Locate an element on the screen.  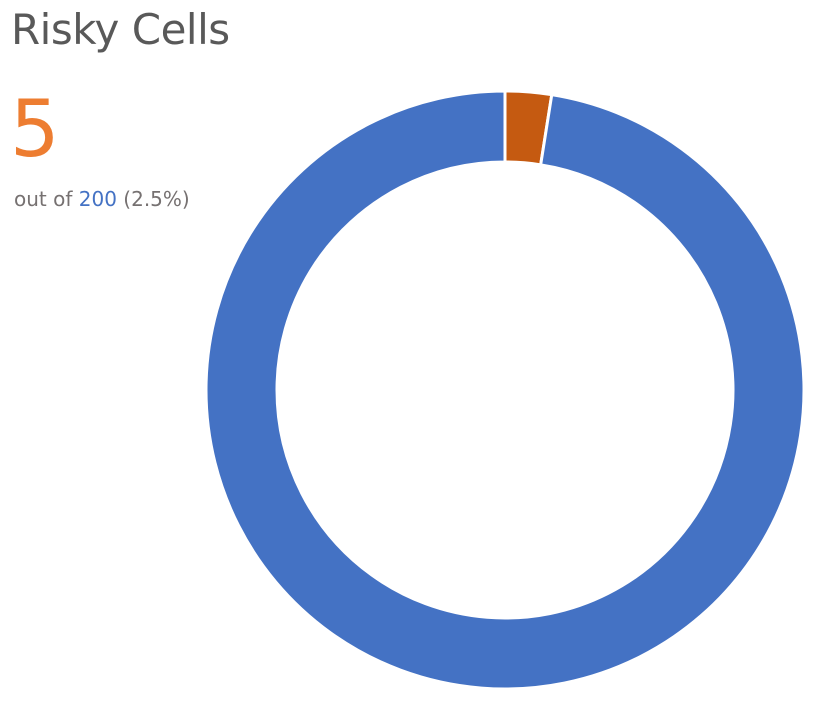
summary-prefix: out of is located at coordinates (43, 199).